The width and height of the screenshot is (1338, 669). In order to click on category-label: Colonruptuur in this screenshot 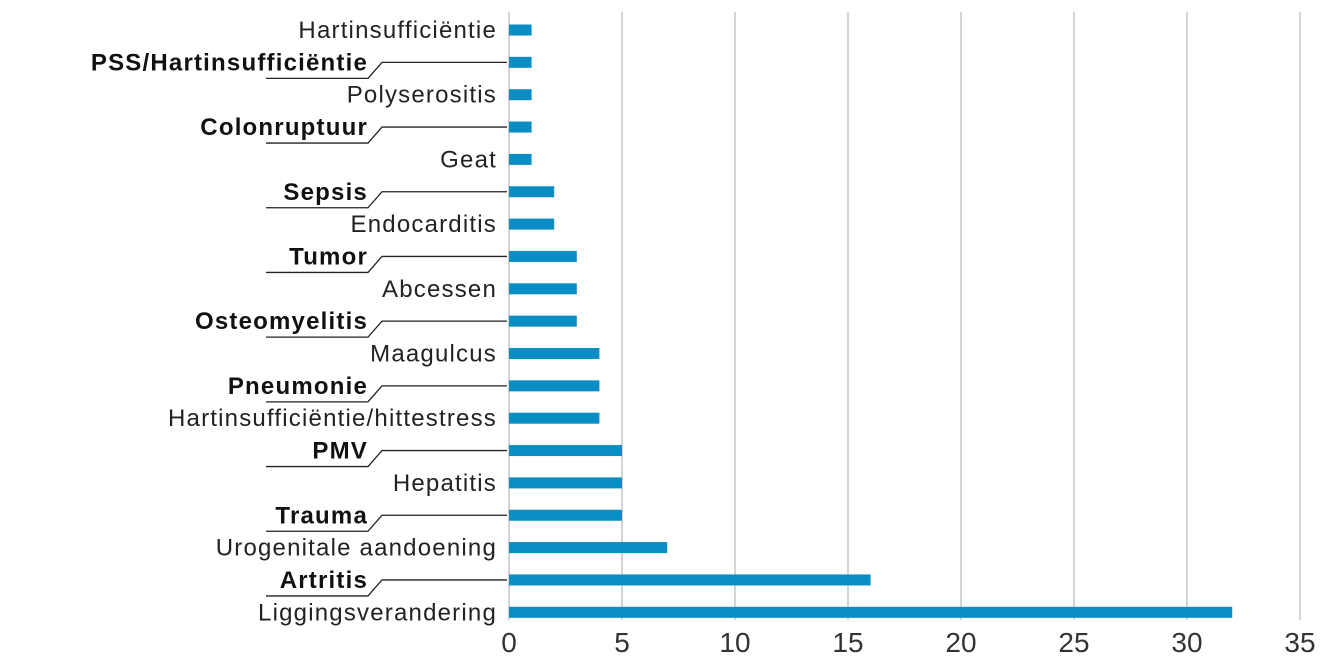, I will do `click(284, 127)`.